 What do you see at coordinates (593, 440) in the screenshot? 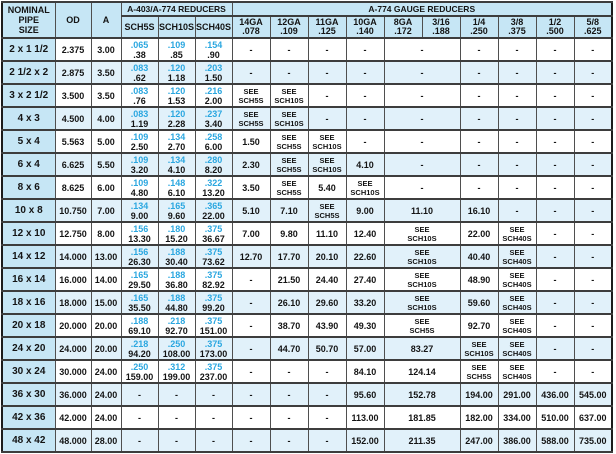
I see `gauge-cell-5-8: 735.00` at bounding box center [593, 440].